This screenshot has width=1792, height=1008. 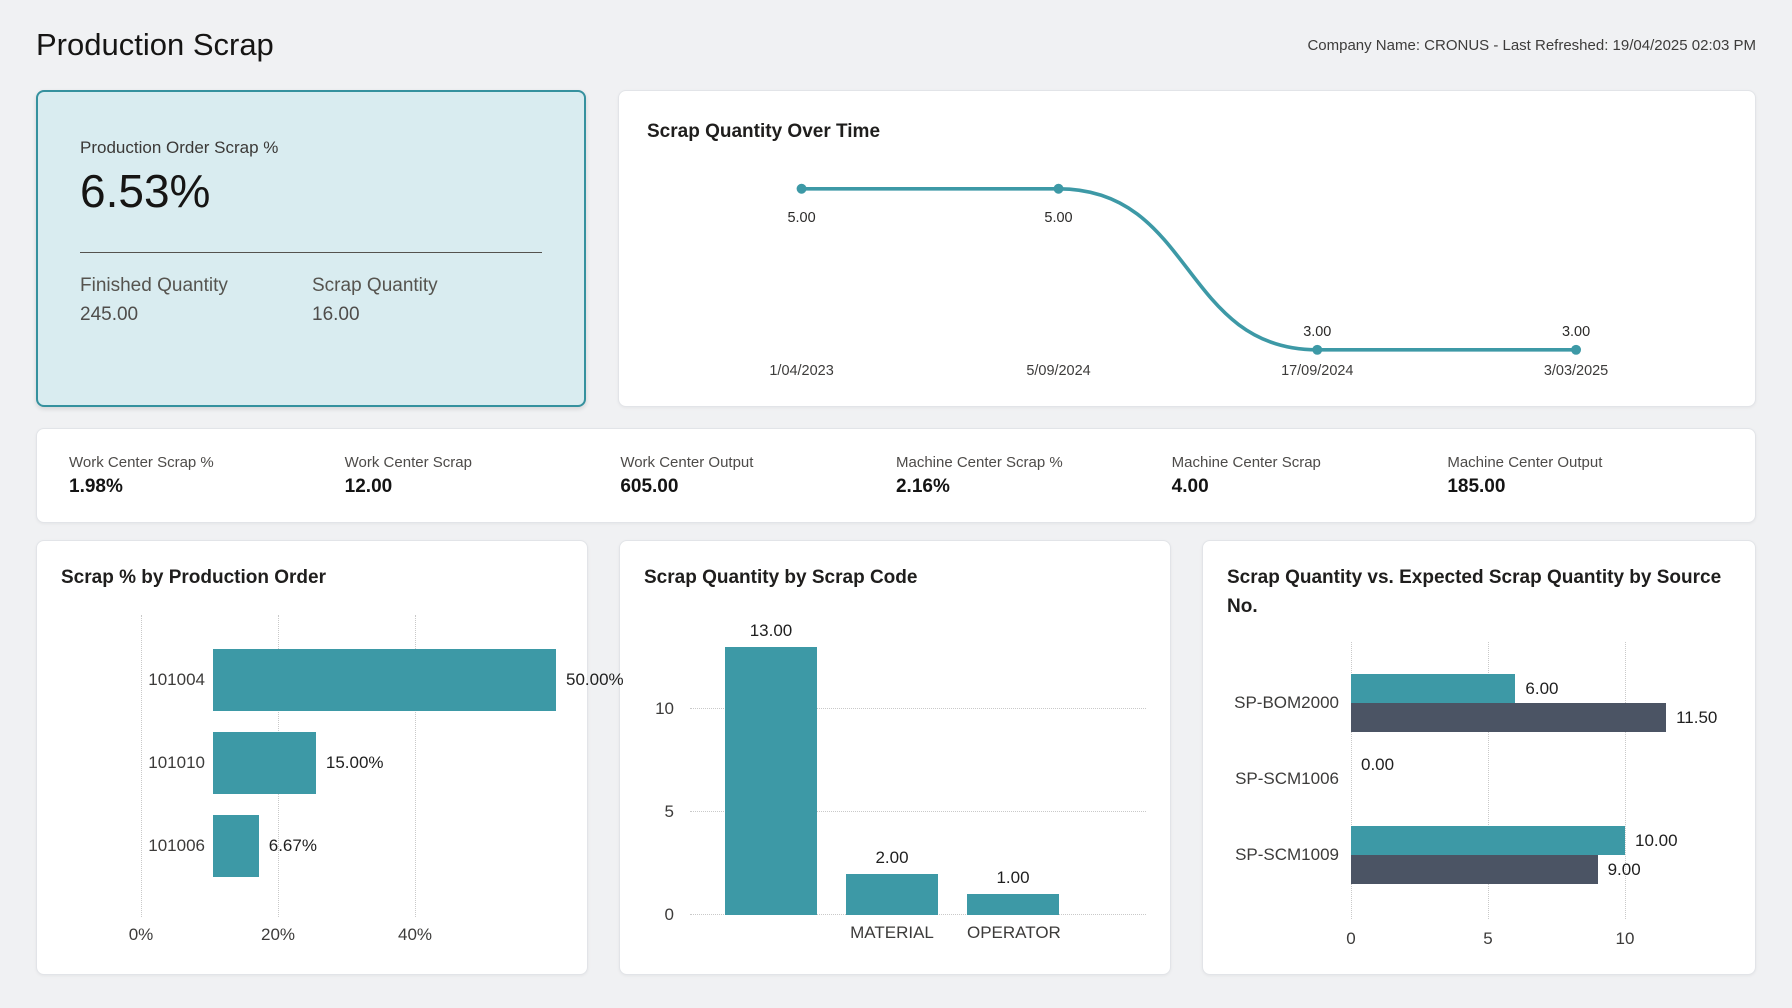 What do you see at coordinates (1310, 476) in the screenshot?
I see `kpi-machine-center-scrap: Machine Center Scrap 4.00` at bounding box center [1310, 476].